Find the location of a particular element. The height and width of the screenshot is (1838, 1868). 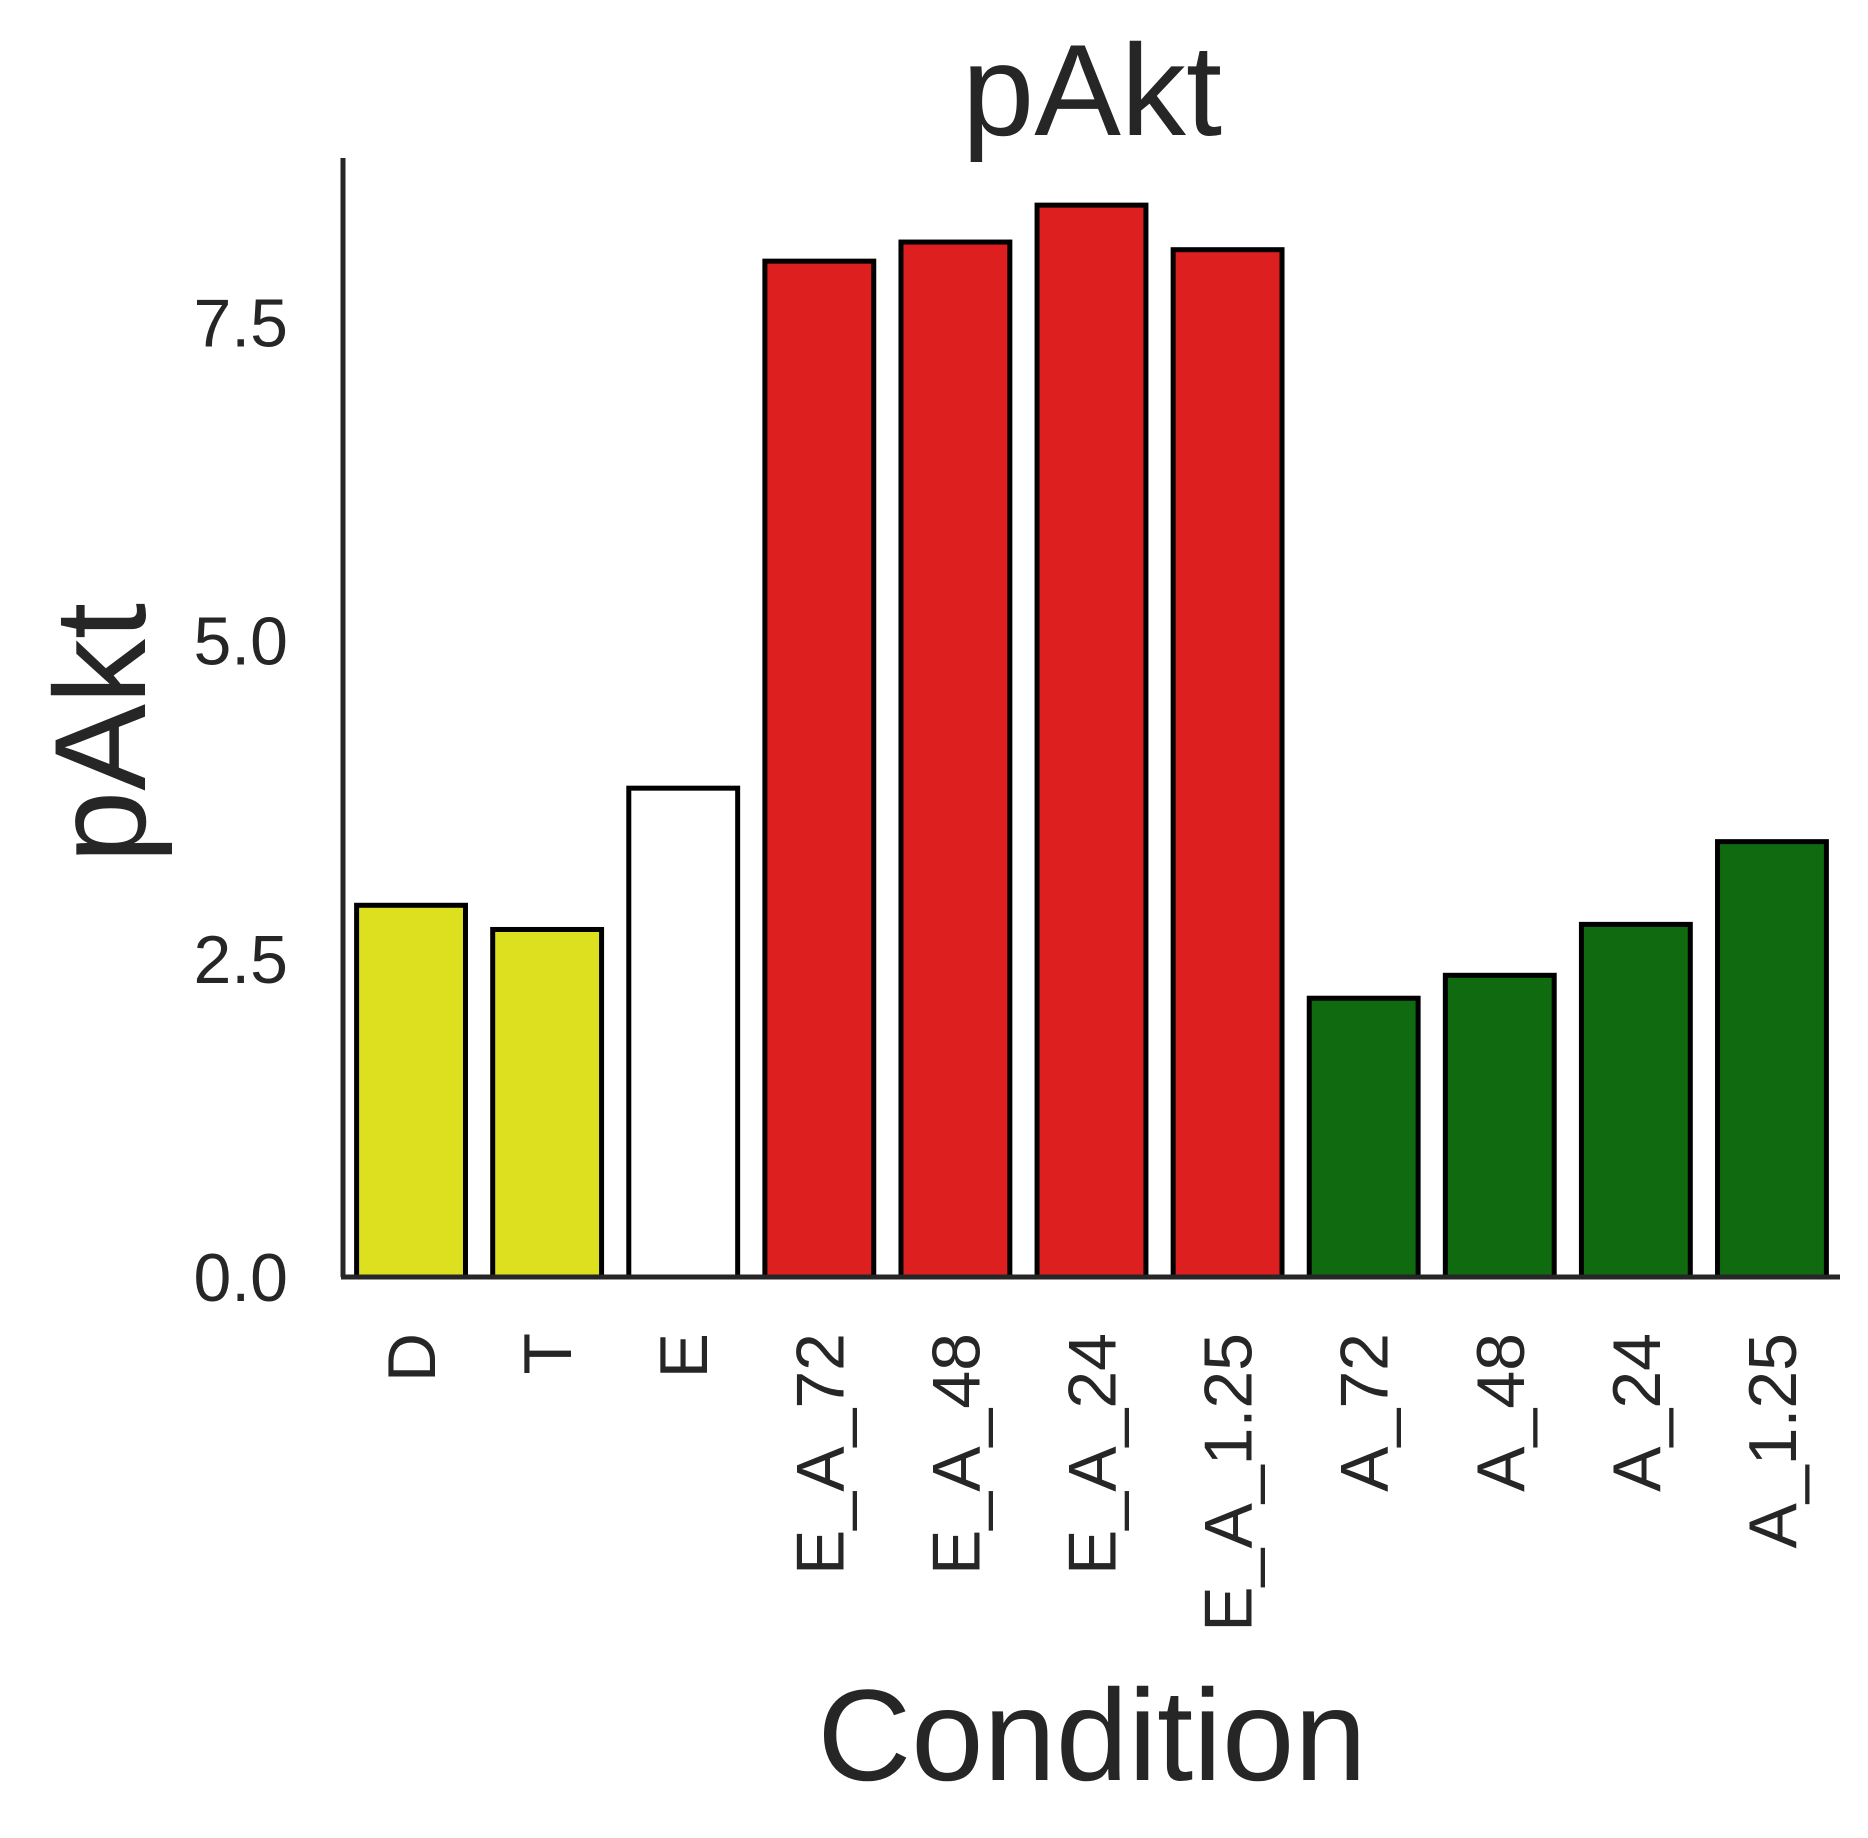

chart-title: pAkt is located at coordinates (1092, 90).